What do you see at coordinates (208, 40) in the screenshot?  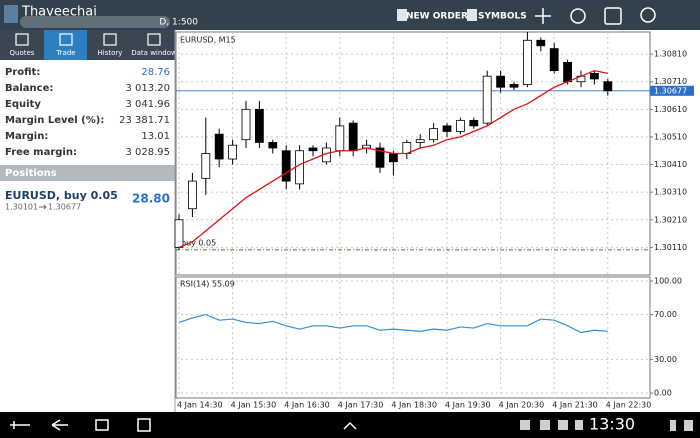 I see `chart-title: EURUSD, M15` at bounding box center [208, 40].